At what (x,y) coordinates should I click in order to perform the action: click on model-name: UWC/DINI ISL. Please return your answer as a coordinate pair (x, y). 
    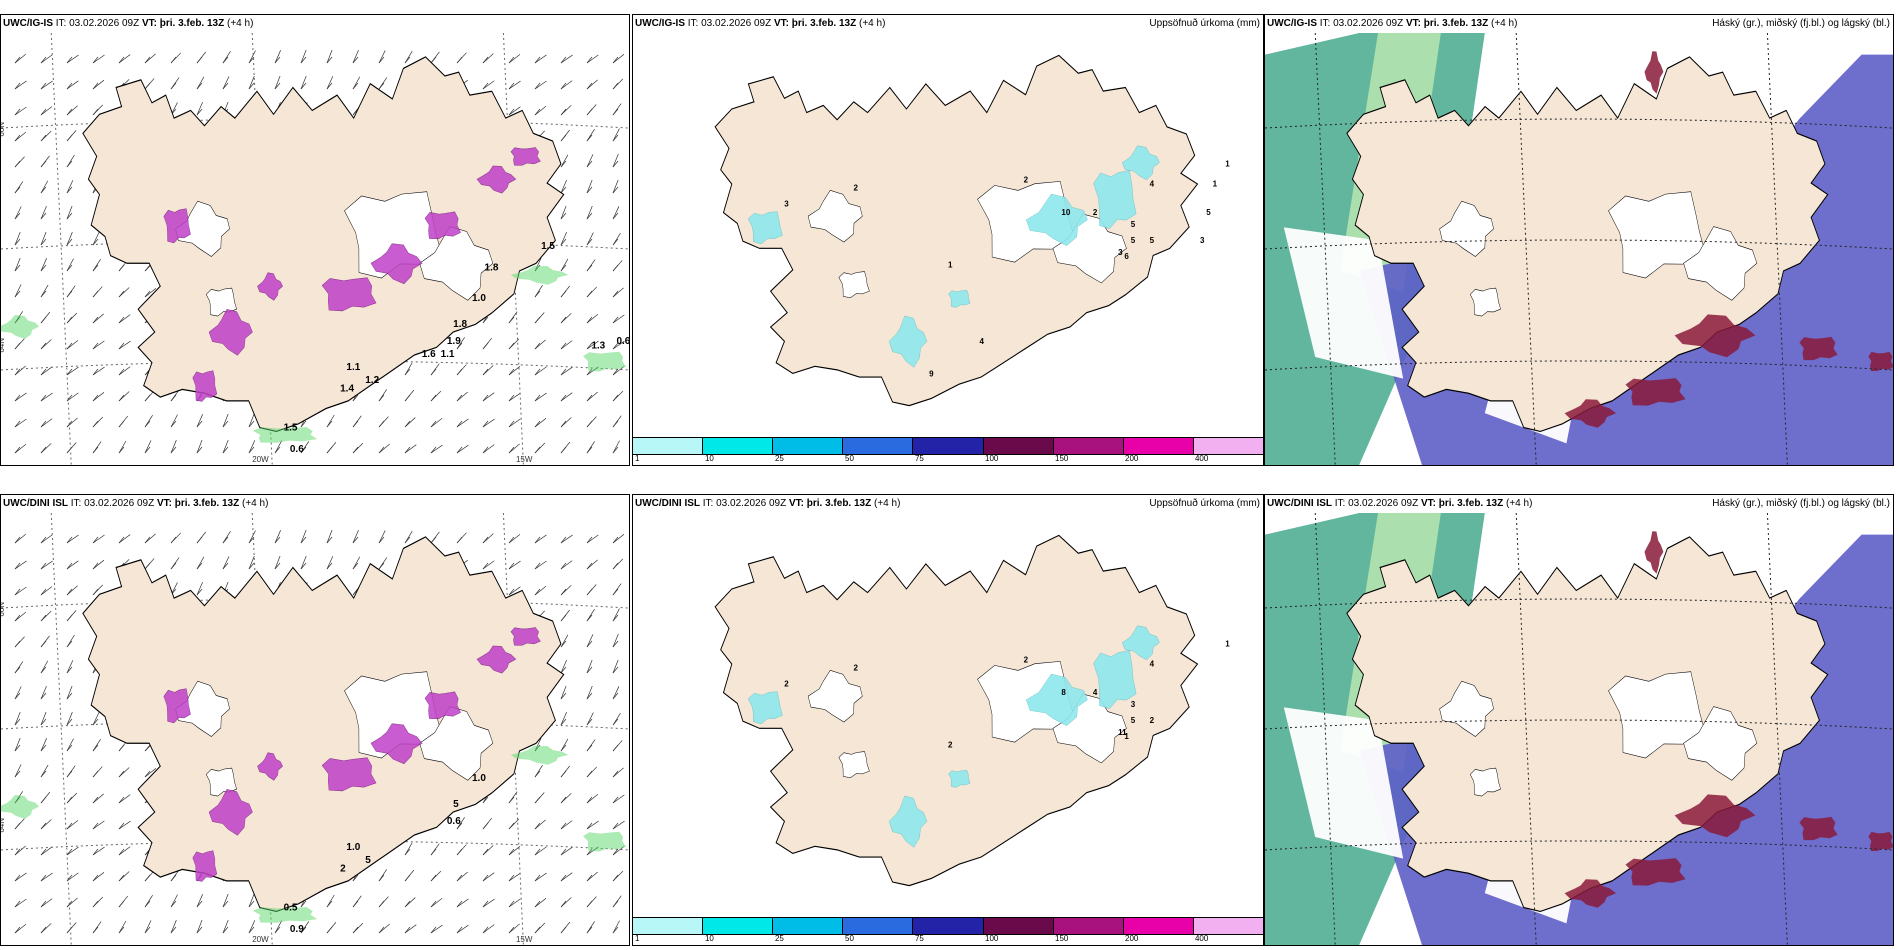
    Looking at the image, I should click on (667, 503).